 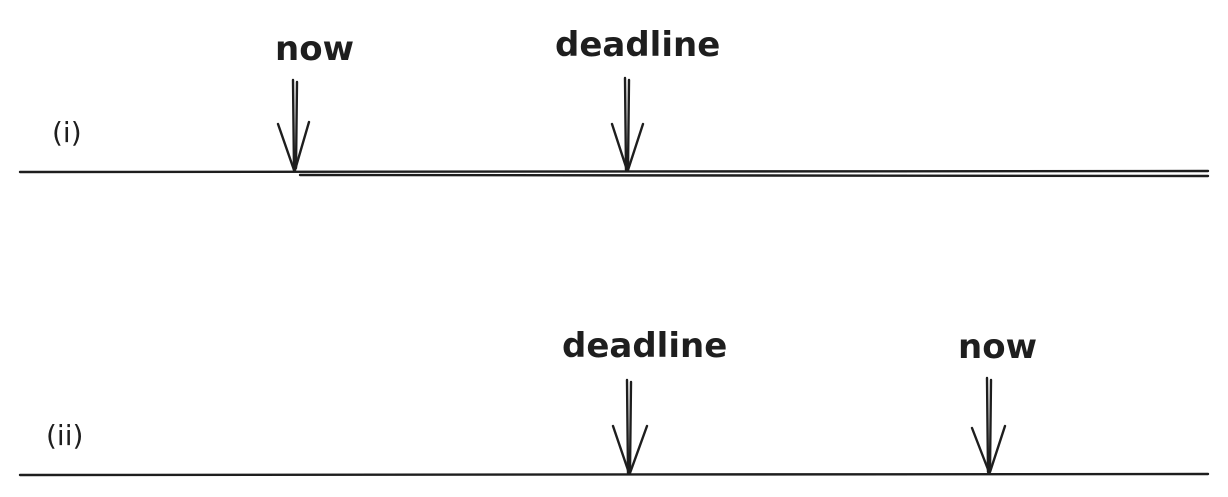 I want to click on timeline-ii-deadline-arrow, so click(x=630, y=426).